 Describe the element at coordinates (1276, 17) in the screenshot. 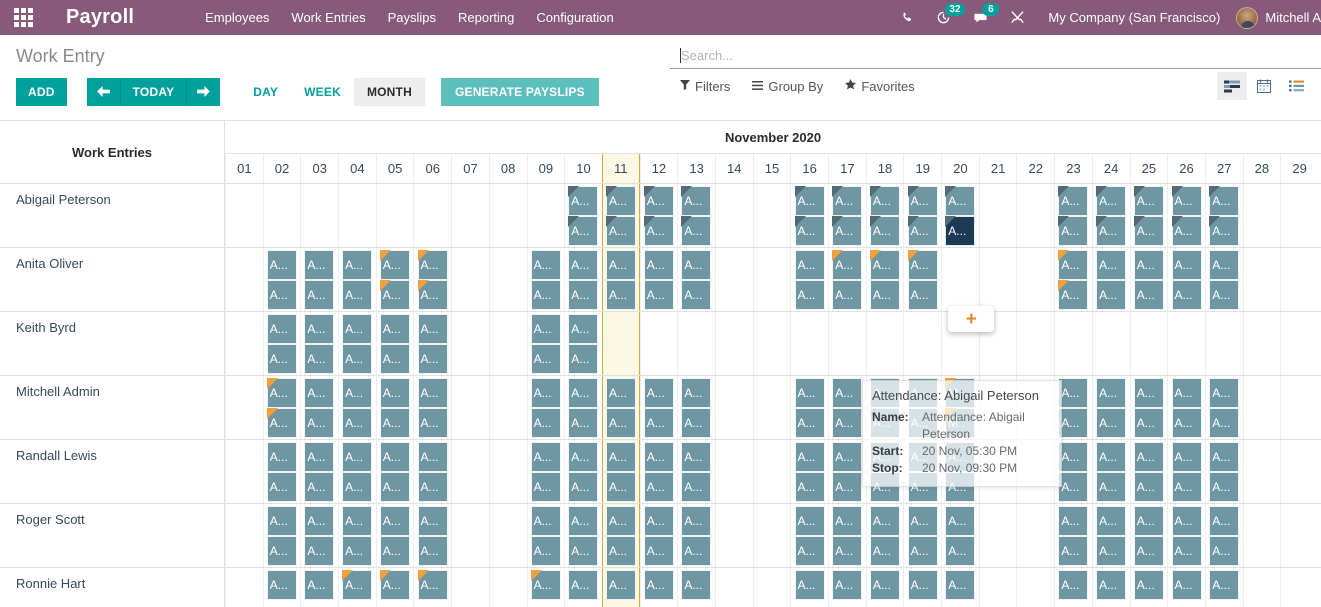

I see `user-menu: Mitchell A` at that location.